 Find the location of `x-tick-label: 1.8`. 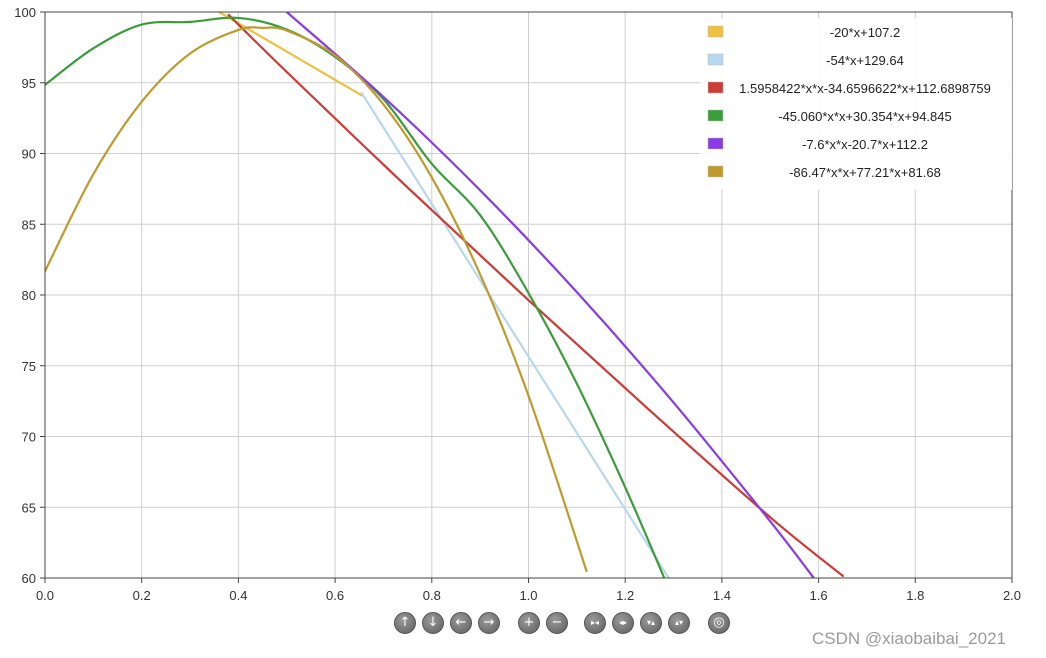

x-tick-label: 1.8 is located at coordinates (915, 595).